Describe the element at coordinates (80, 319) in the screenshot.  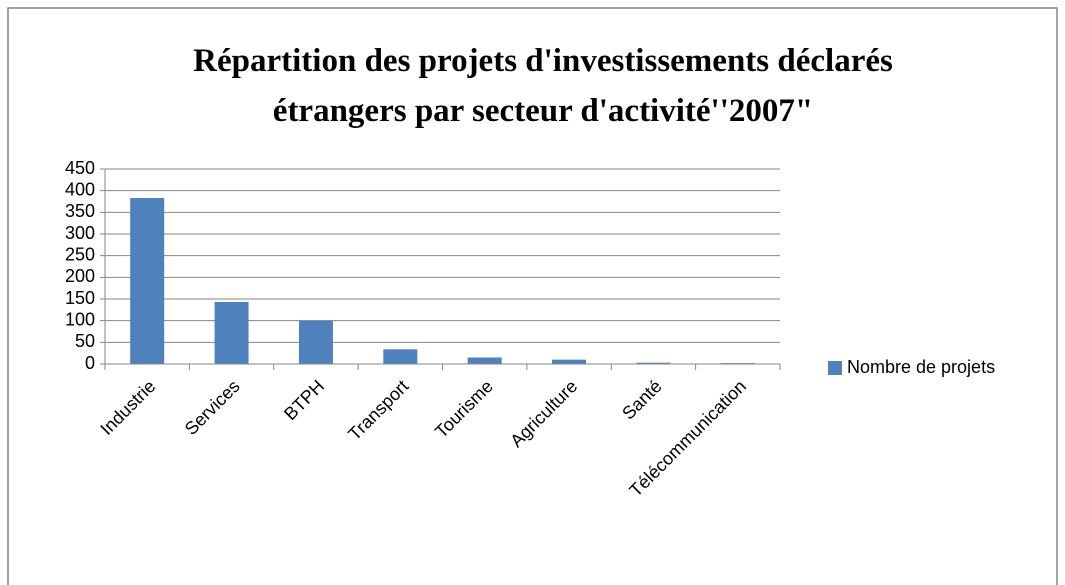
I see `y-tick-label: 100` at that location.